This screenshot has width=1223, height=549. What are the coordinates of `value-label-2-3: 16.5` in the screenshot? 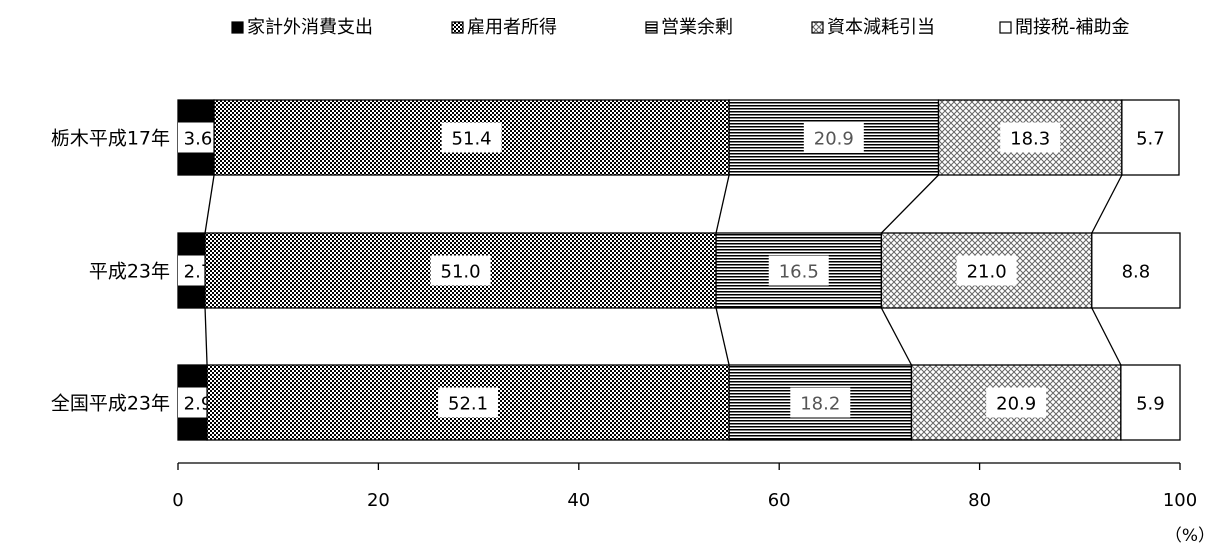 It's located at (799, 272).